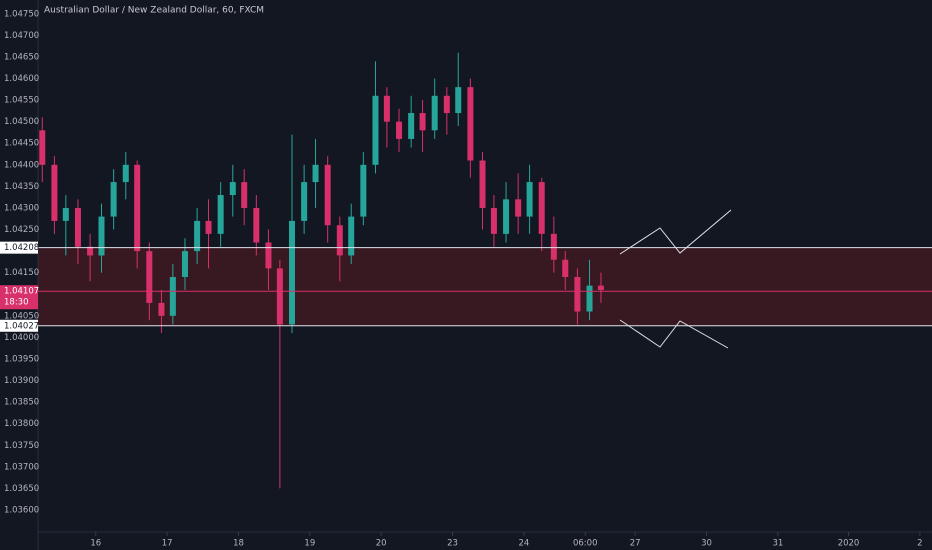  I want to click on y-tick-label: 1.04550, so click(21, 101).